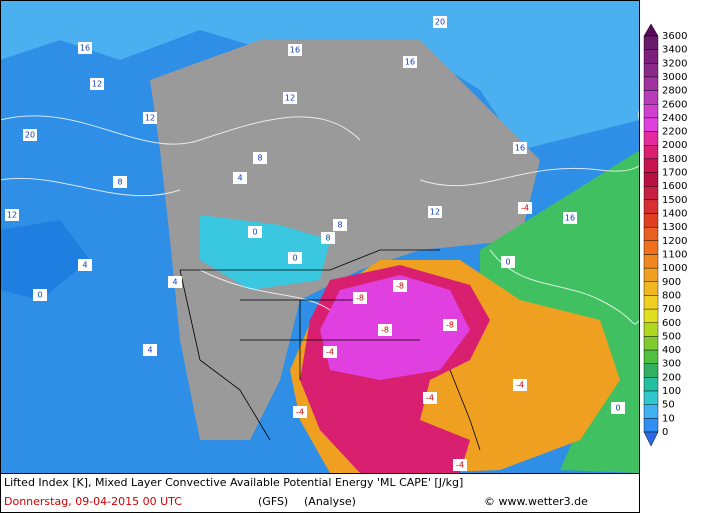  Describe the element at coordinates (674, 36) in the screenshot. I see `scale-label: 3600` at that location.